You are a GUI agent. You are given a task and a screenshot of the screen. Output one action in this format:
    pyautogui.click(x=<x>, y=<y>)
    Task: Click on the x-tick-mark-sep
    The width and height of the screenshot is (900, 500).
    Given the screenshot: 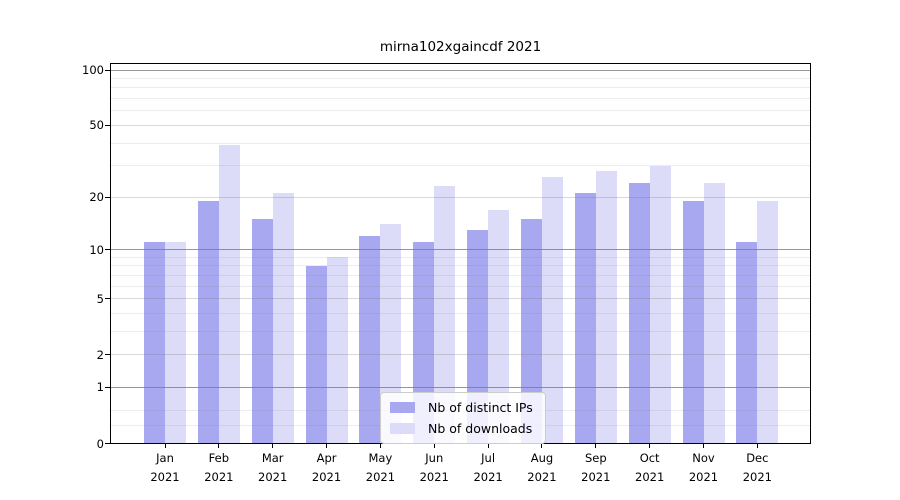 What is the action you would take?
    pyautogui.click(x=596, y=446)
    